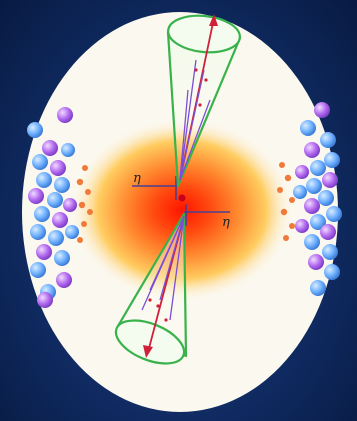 The height and width of the screenshot is (421, 357). What do you see at coordinates (182, 198) in the screenshot?
I see `collision-vertex` at bounding box center [182, 198].